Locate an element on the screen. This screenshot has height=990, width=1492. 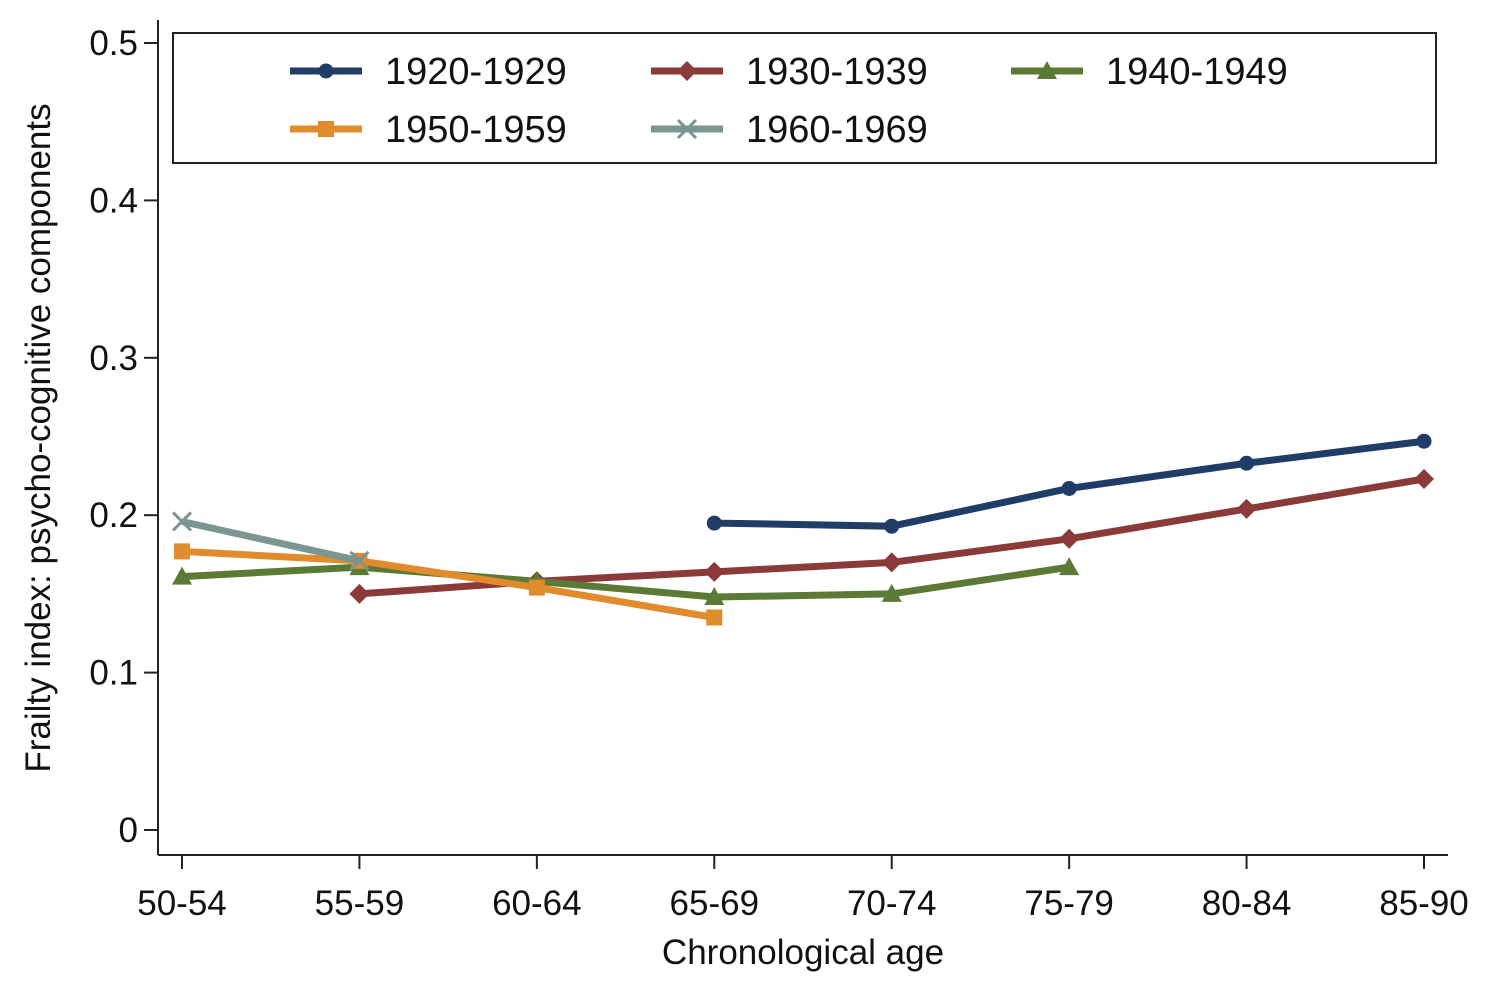
x-tick-label: 50-54 is located at coordinates (182, 903).